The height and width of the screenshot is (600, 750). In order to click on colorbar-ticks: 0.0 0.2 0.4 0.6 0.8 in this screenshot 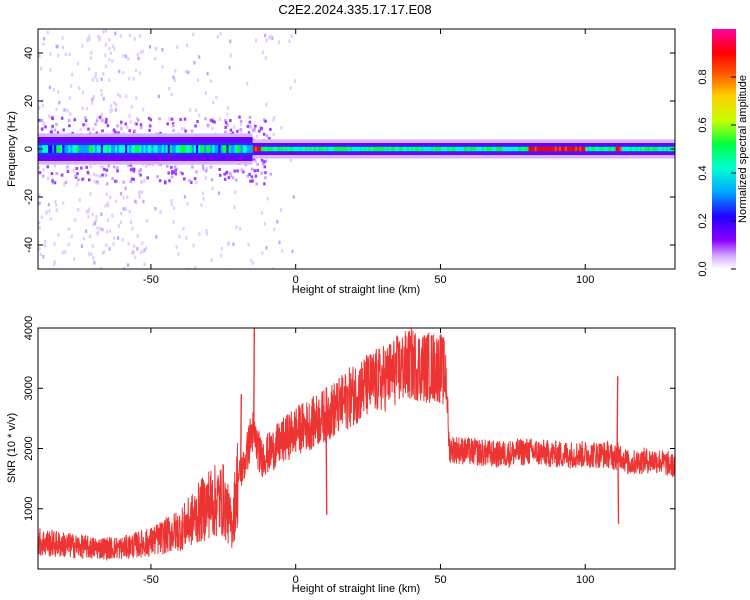, I will do `click(716, 173)`.